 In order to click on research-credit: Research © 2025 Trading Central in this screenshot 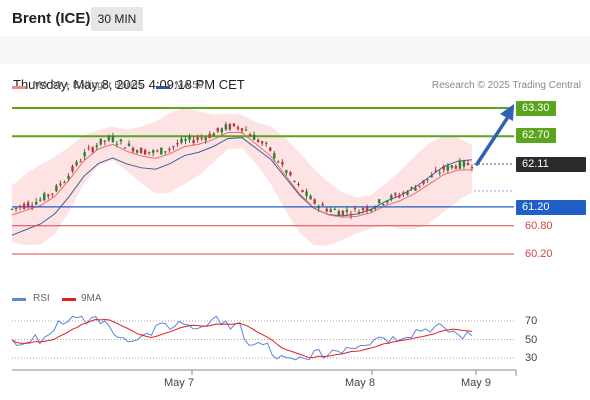, I will do `click(506, 85)`.